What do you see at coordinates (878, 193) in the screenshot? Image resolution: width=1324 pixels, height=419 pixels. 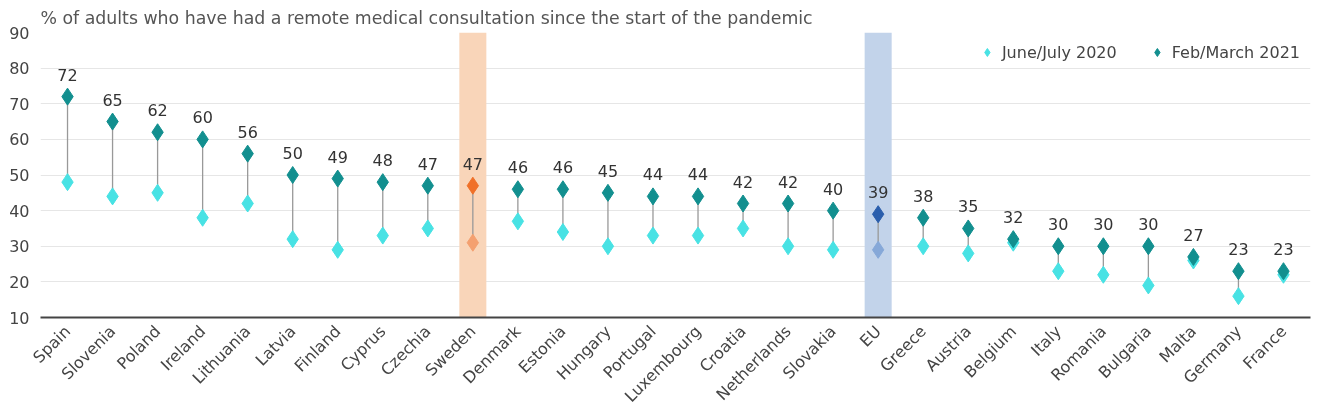 I see `data-label: 39` at bounding box center [878, 193].